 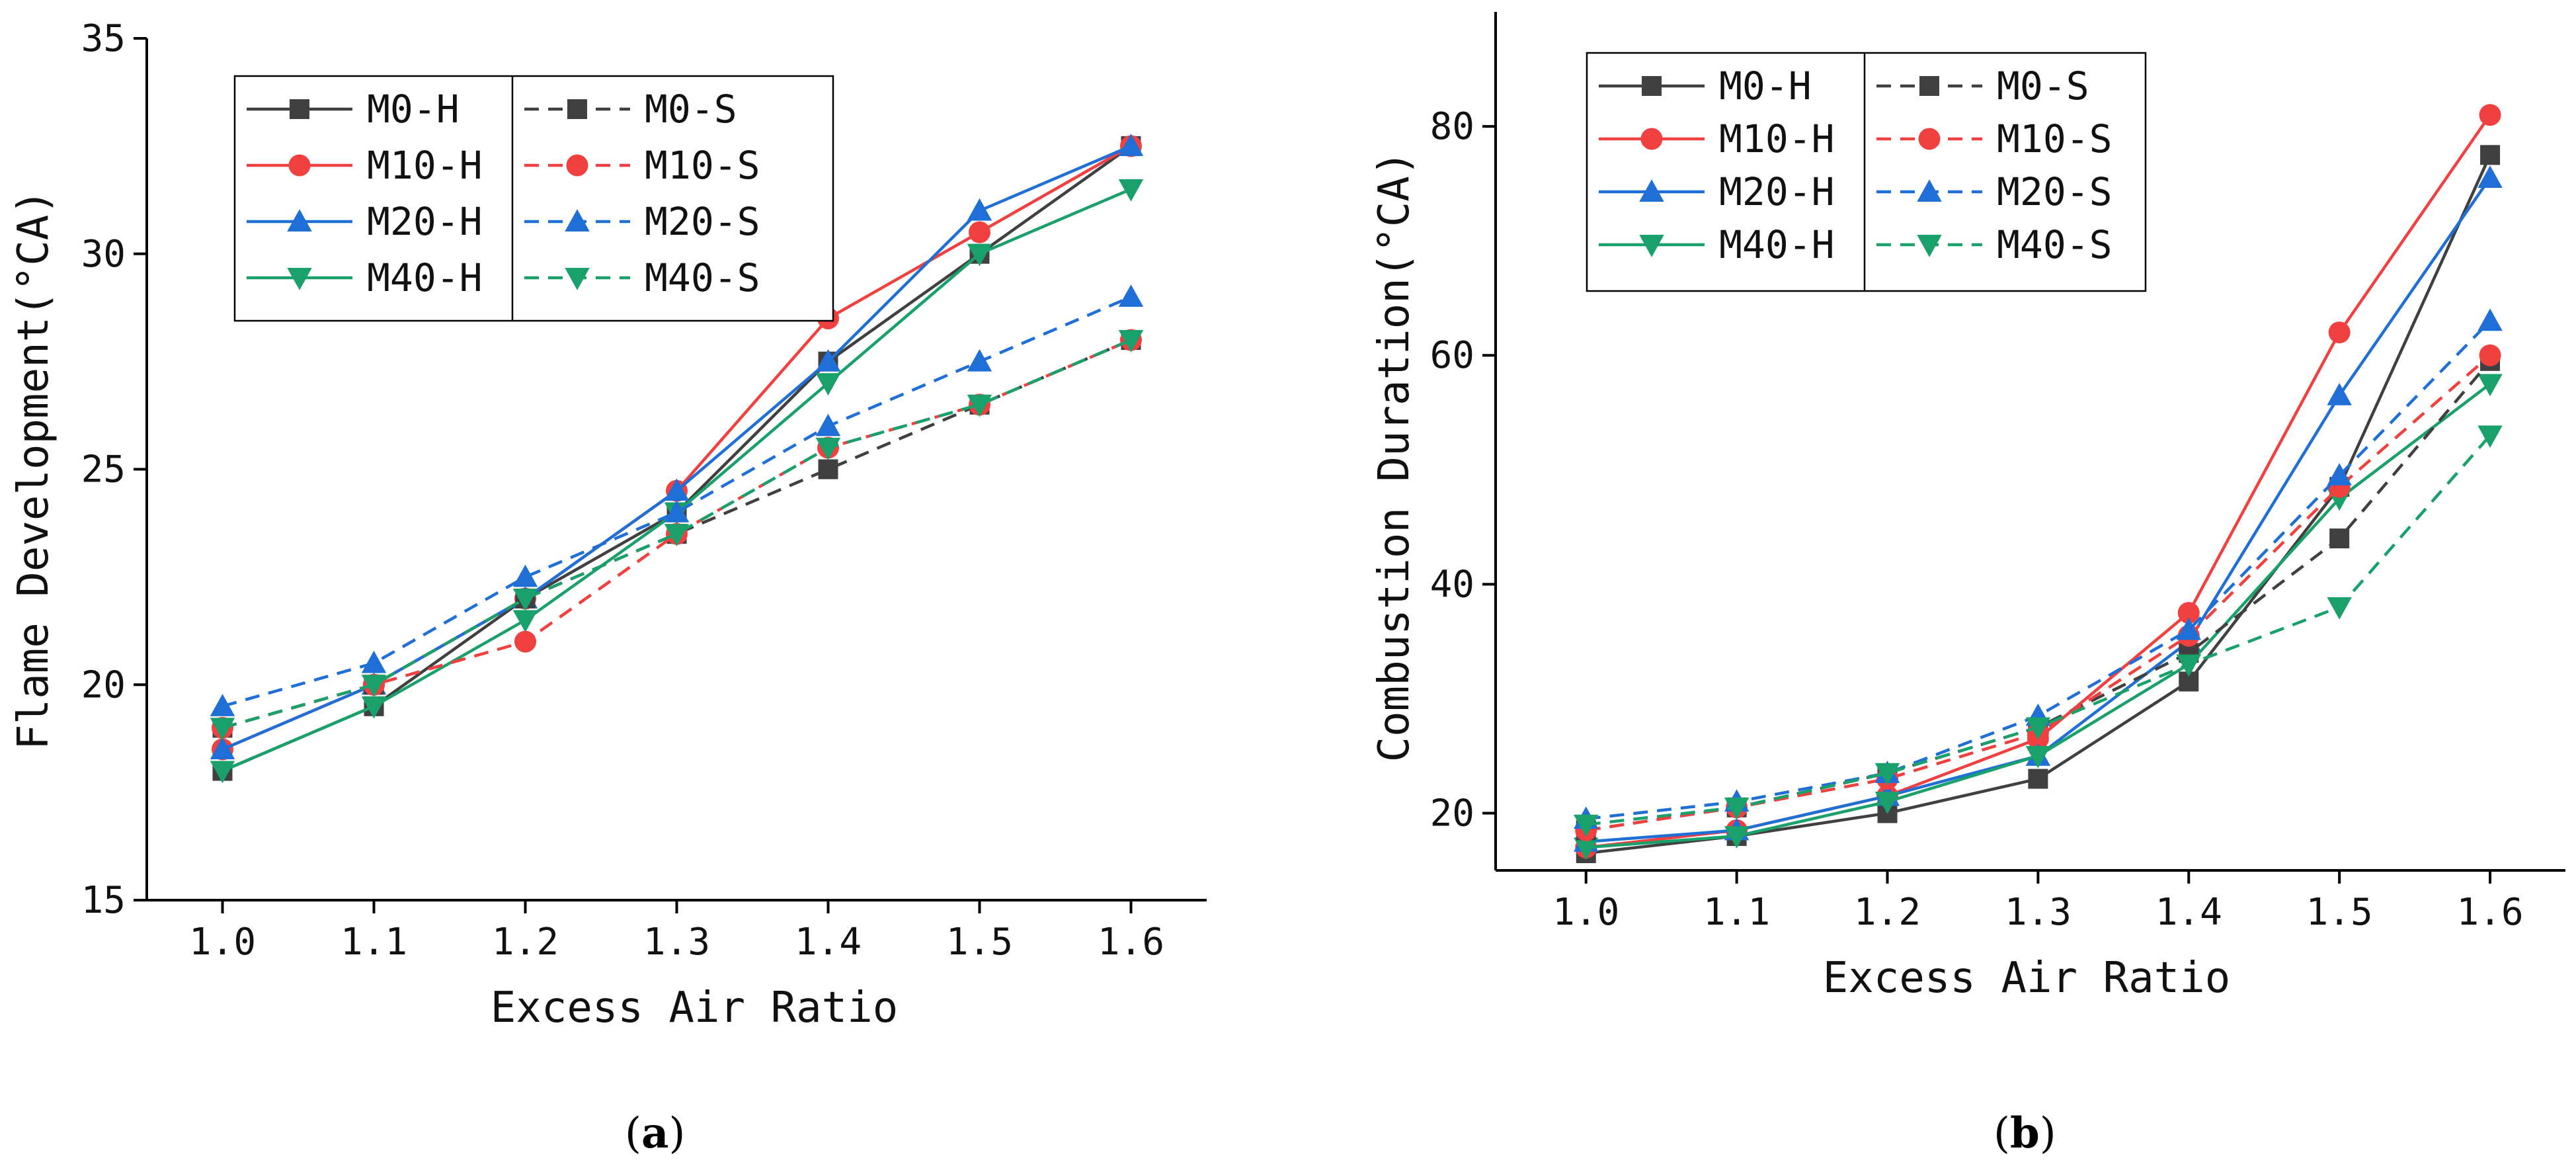 What do you see at coordinates (1929, 139) in the screenshot?
I see `legend-marker-m10-s` at bounding box center [1929, 139].